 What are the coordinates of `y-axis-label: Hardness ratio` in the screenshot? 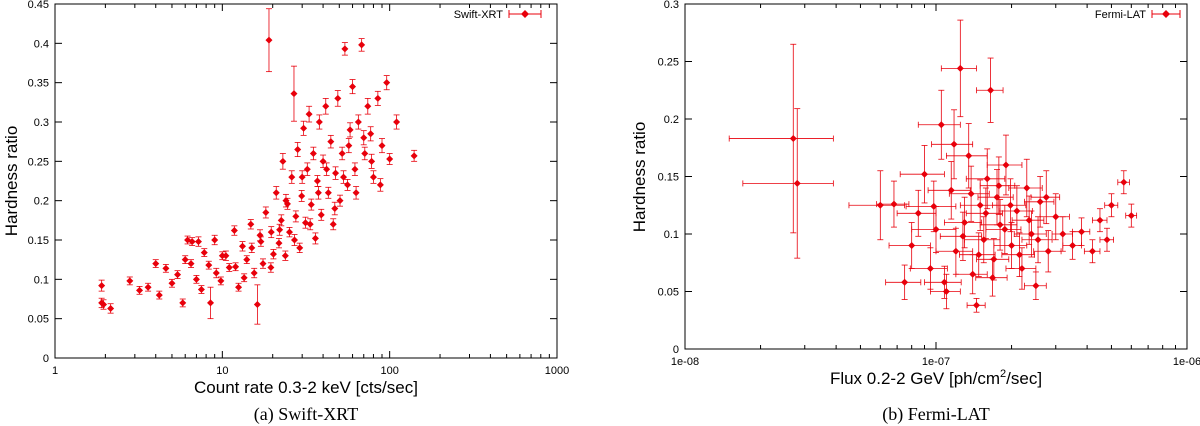 It's located at (11, 181).